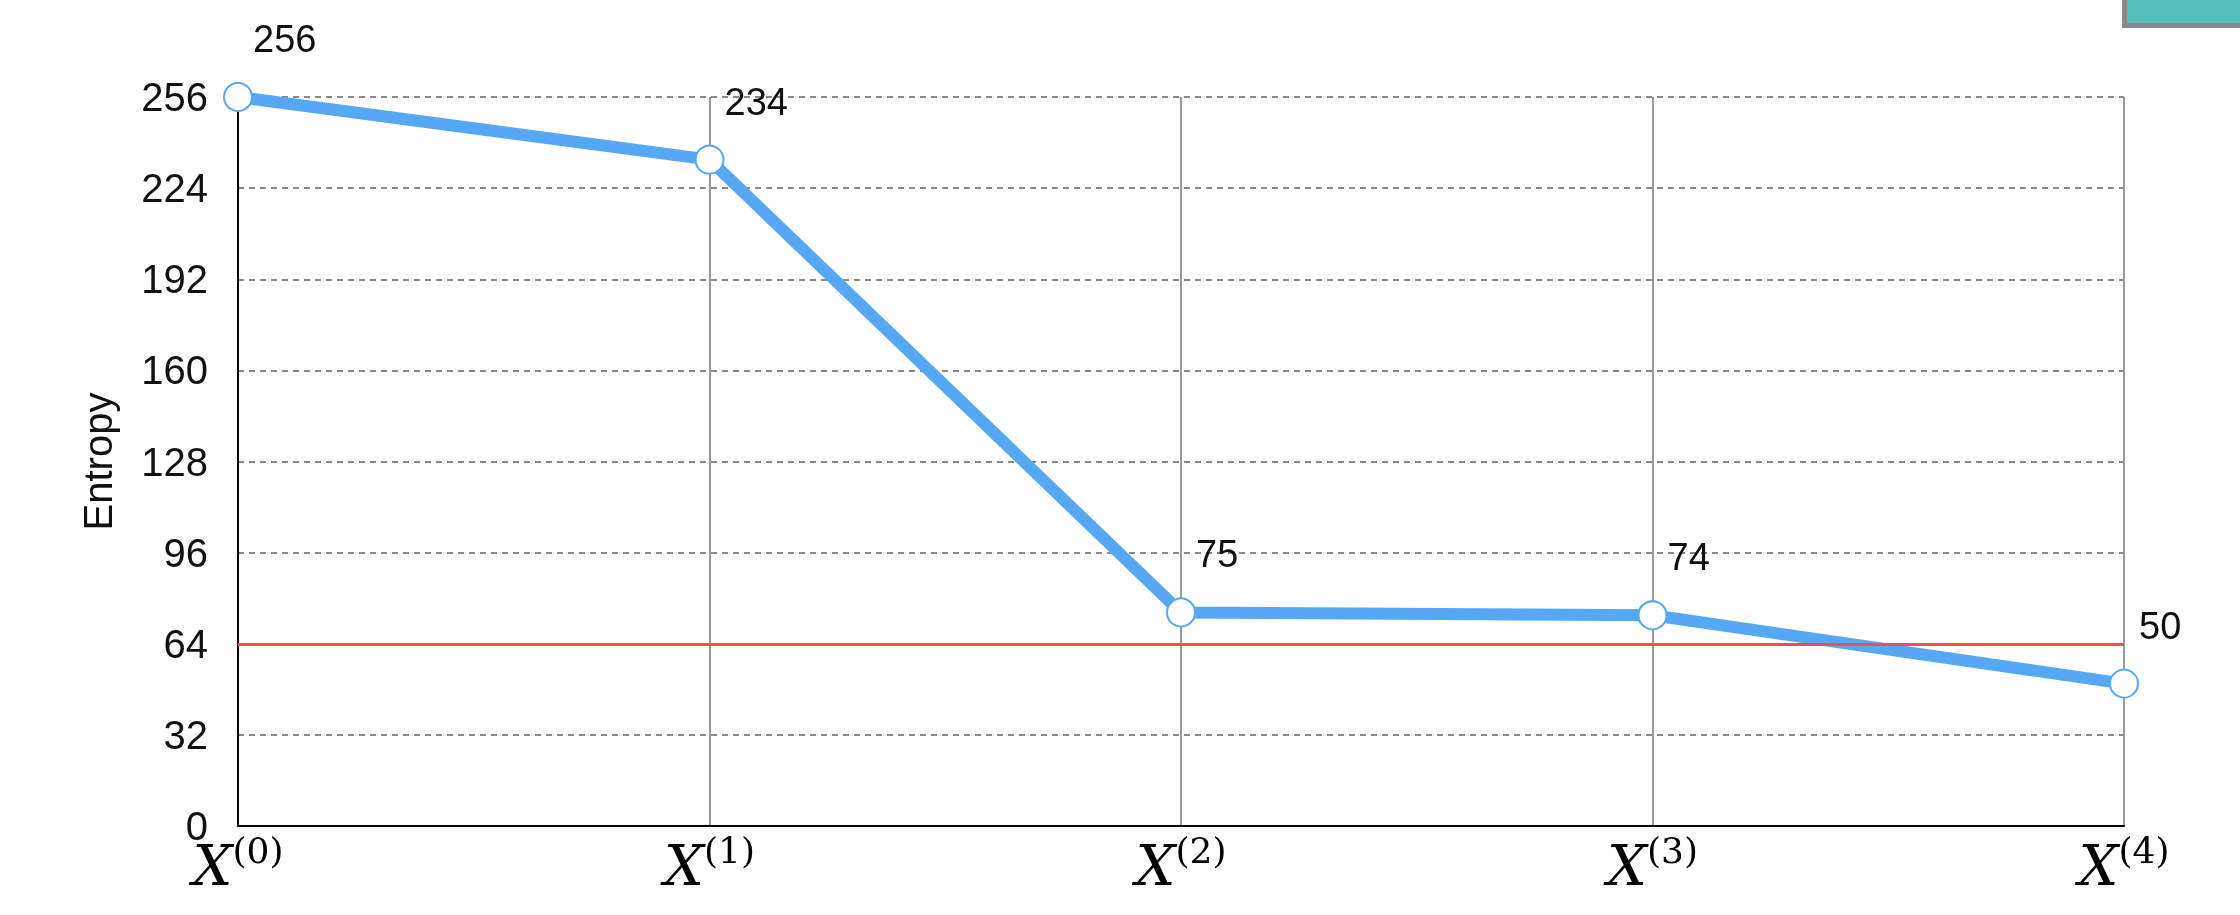 The width and height of the screenshot is (2240, 915). What do you see at coordinates (185, 643) in the screenshot?
I see `y-tick-label: 64` at bounding box center [185, 643].